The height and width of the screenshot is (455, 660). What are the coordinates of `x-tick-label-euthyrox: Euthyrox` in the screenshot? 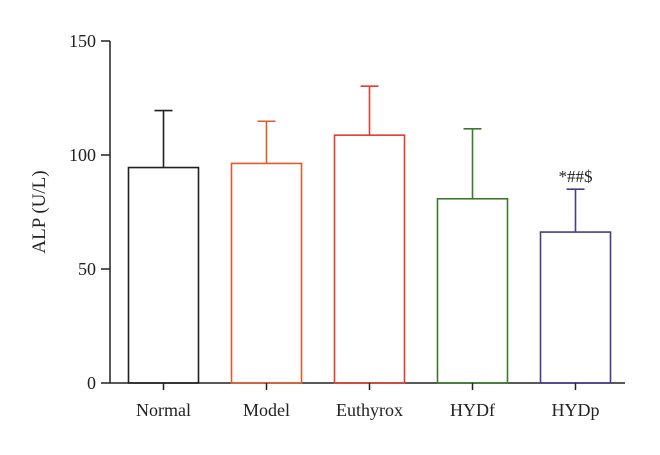 It's located at (369, 410).